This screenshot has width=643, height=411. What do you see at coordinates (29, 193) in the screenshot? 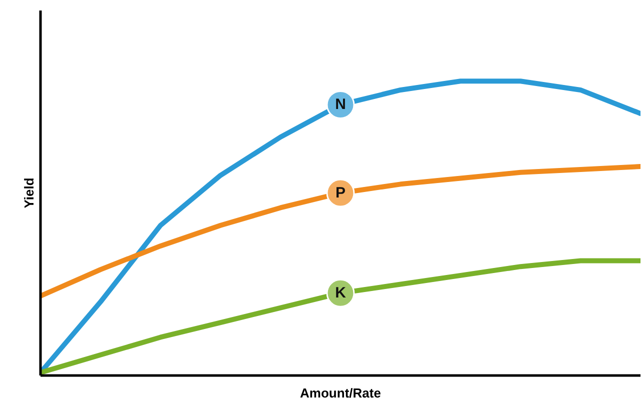
I see `y-axis-title: Yield` at bounding box center [29, 193].